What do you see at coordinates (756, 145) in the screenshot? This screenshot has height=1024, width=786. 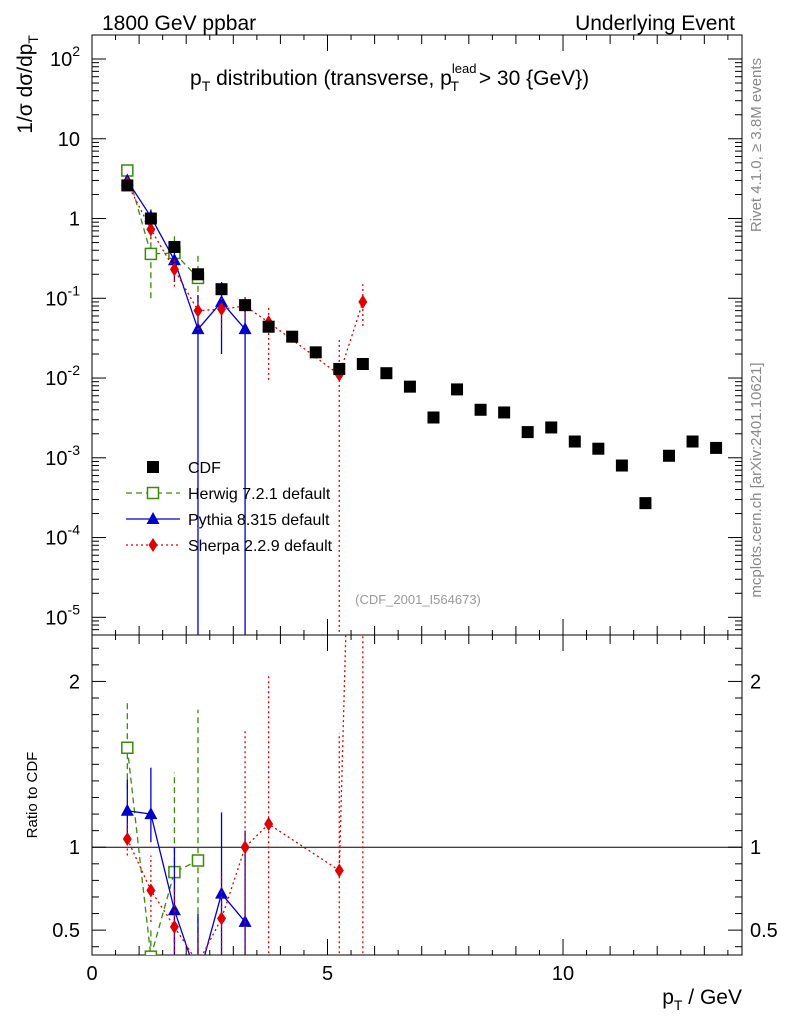 I see `rivet-label: Rivet 4.1.0, ≥ 3.8M events` at bounding box center [756, 145].